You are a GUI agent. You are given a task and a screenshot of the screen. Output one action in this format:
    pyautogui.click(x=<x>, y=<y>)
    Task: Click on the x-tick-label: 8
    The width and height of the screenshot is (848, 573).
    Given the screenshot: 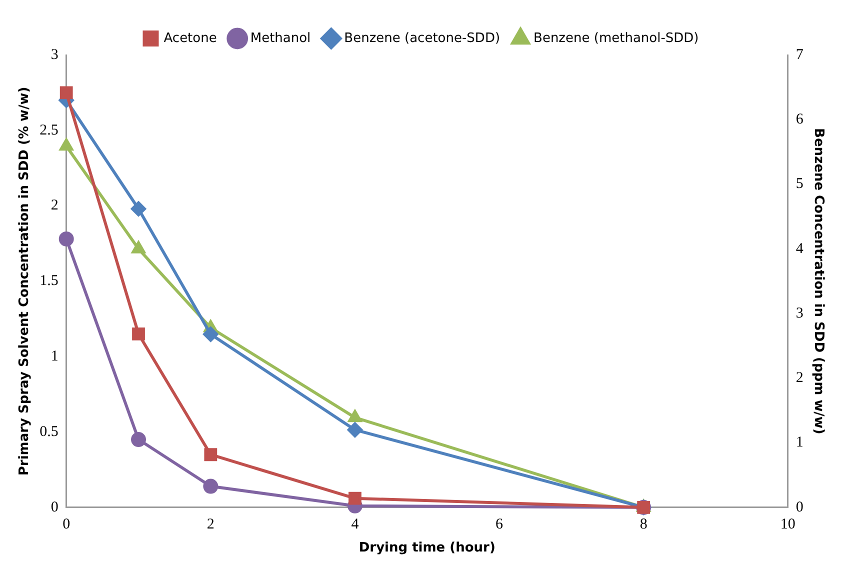 What is the action you would take?
    pyautogui.click(x=644, y=524)
    